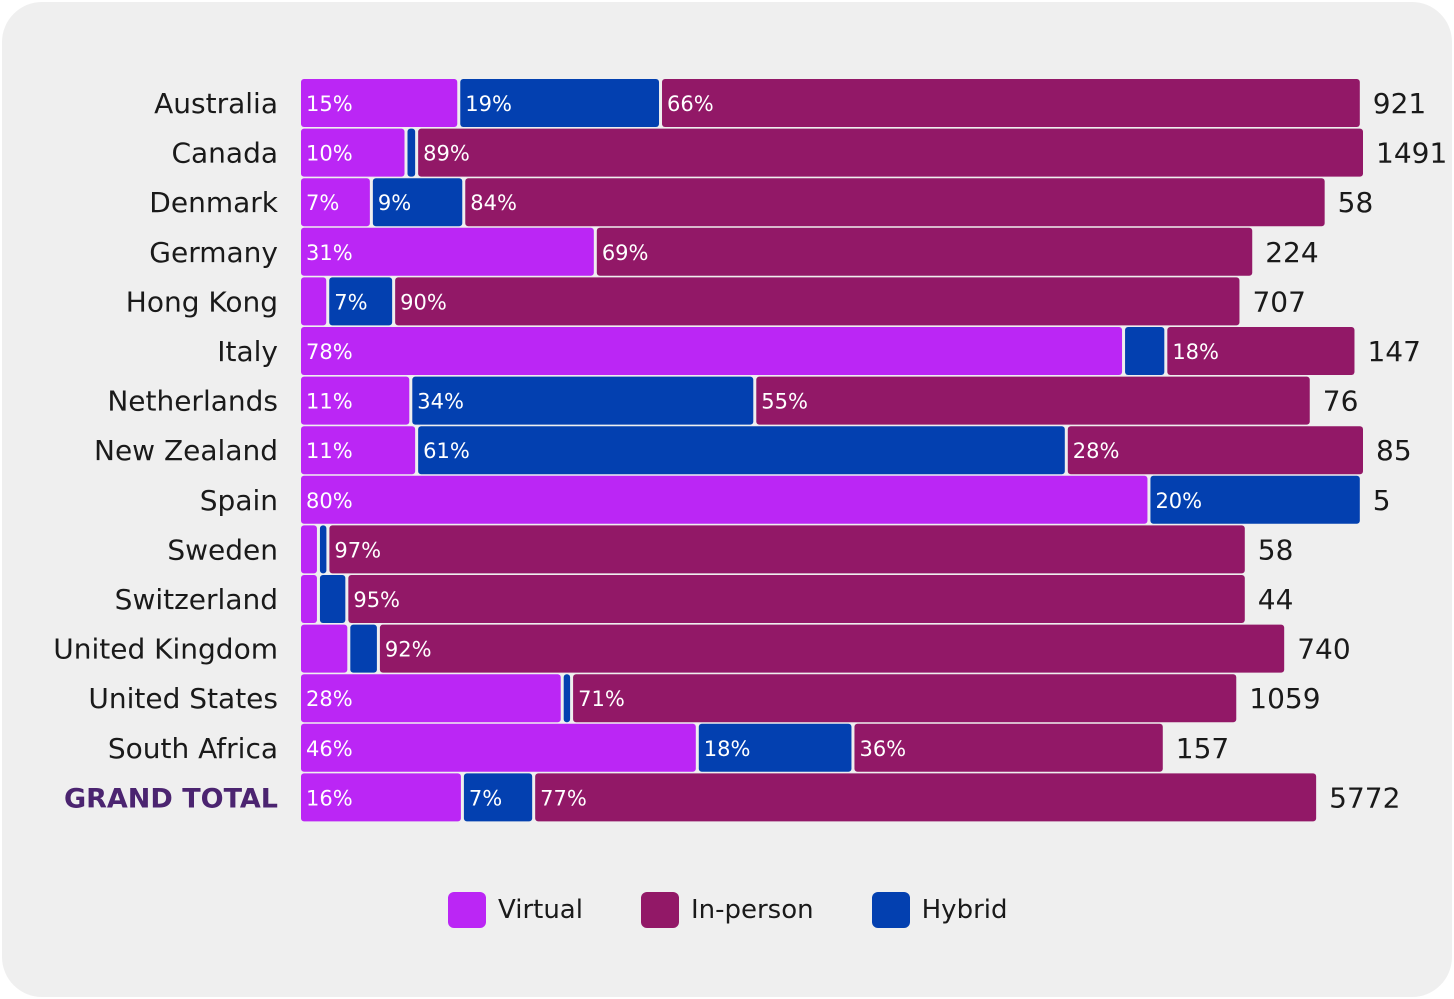 The width and height of the screenshot is (1454, 999). I want to click on bar-hybrid-denmark, so click(417, 202).